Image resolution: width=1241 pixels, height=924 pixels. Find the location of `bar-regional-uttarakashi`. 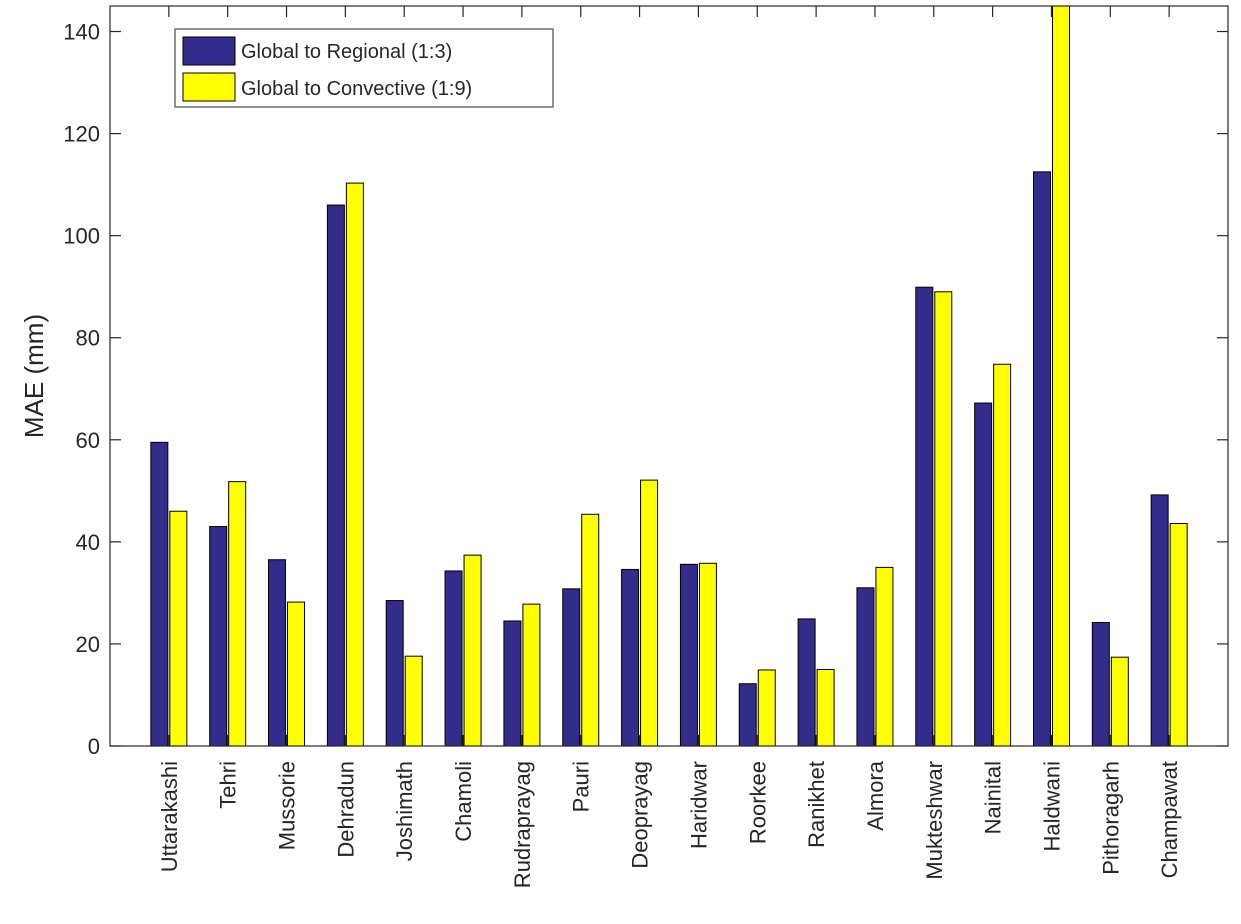

bar-regional-uttarakashi is located at coordinates (159, 594).